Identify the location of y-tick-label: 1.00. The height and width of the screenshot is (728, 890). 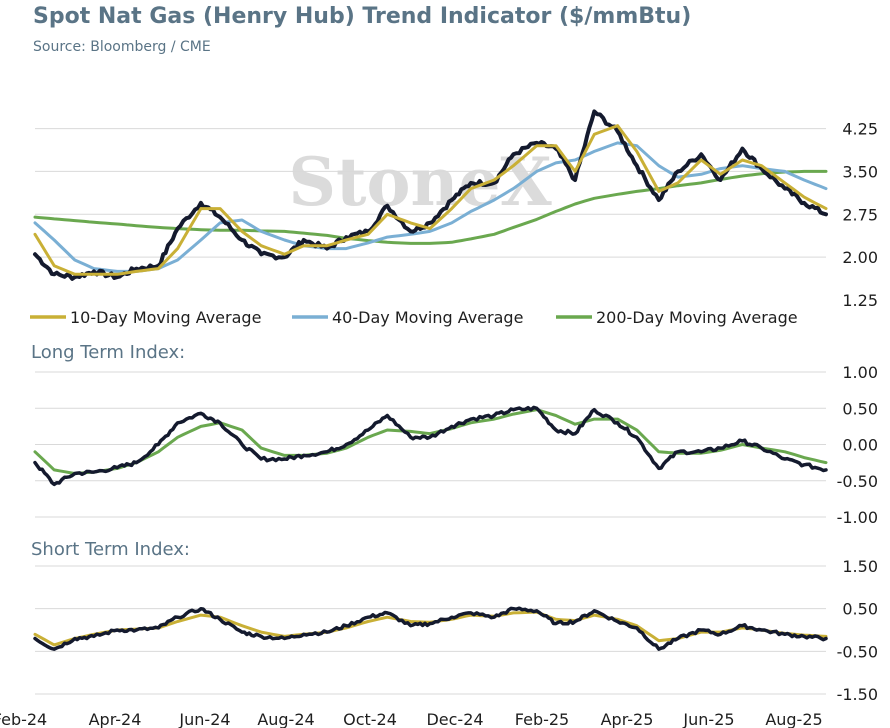
(860, 372).